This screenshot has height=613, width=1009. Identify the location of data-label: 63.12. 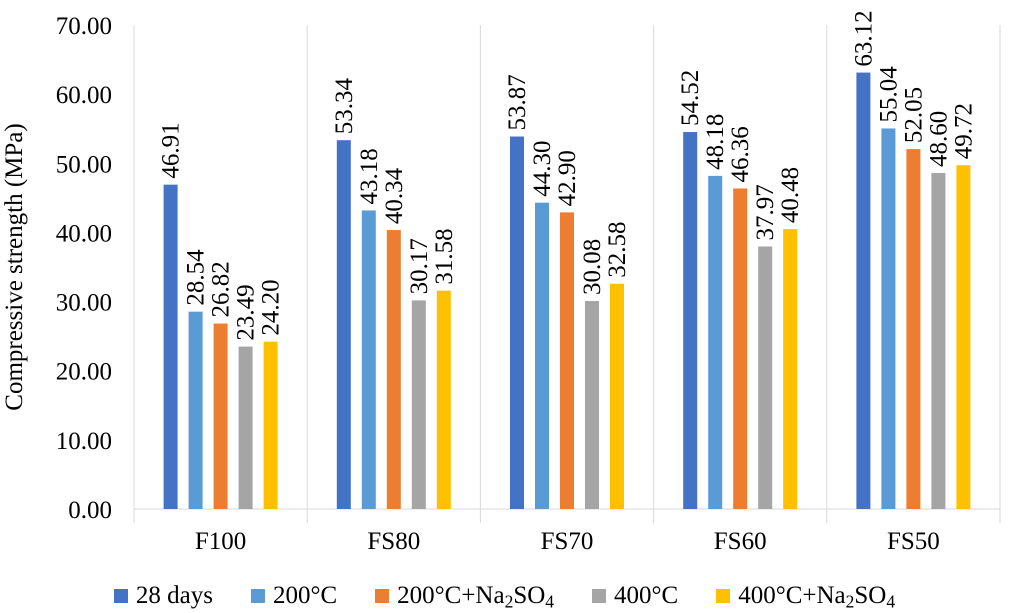
(863, 38).